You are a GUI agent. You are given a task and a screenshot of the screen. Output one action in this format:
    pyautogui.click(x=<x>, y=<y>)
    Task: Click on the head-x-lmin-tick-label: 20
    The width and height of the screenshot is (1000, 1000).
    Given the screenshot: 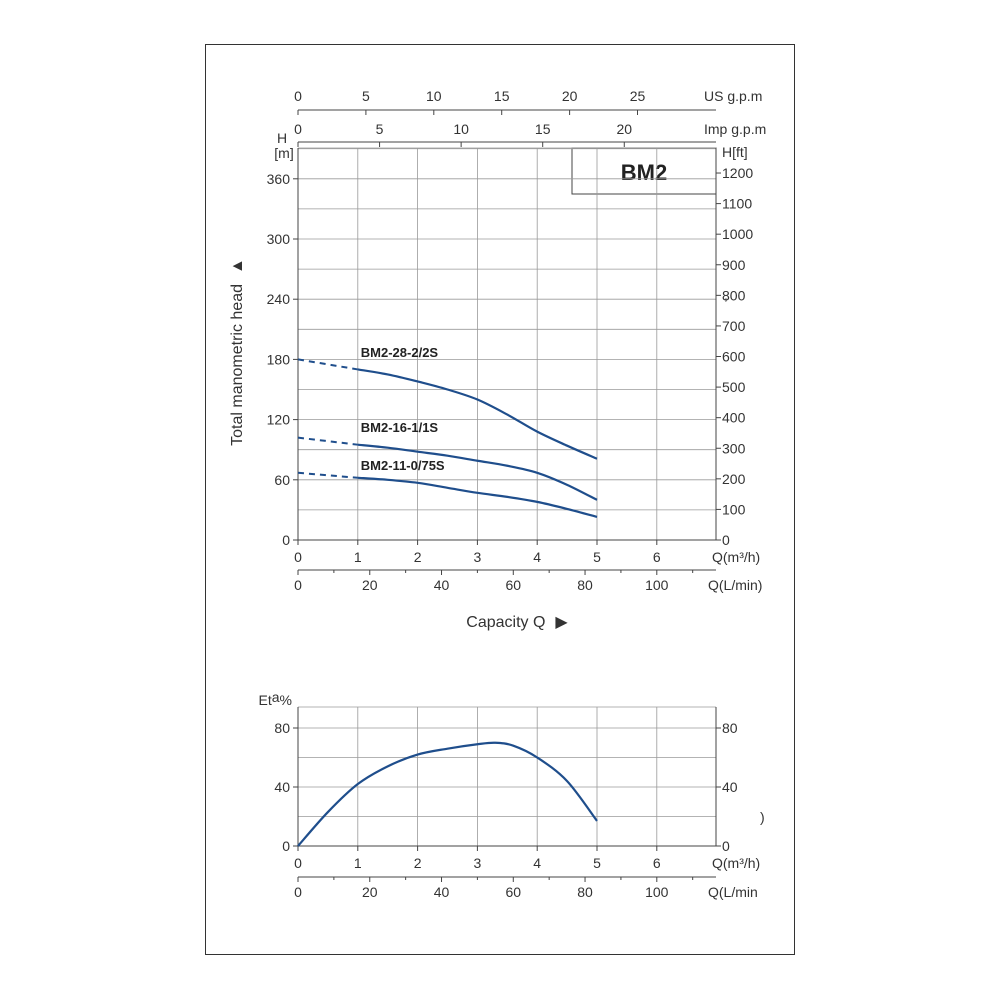 What is the action you would take?
    pyautogui.click(x=370, y=585)
    